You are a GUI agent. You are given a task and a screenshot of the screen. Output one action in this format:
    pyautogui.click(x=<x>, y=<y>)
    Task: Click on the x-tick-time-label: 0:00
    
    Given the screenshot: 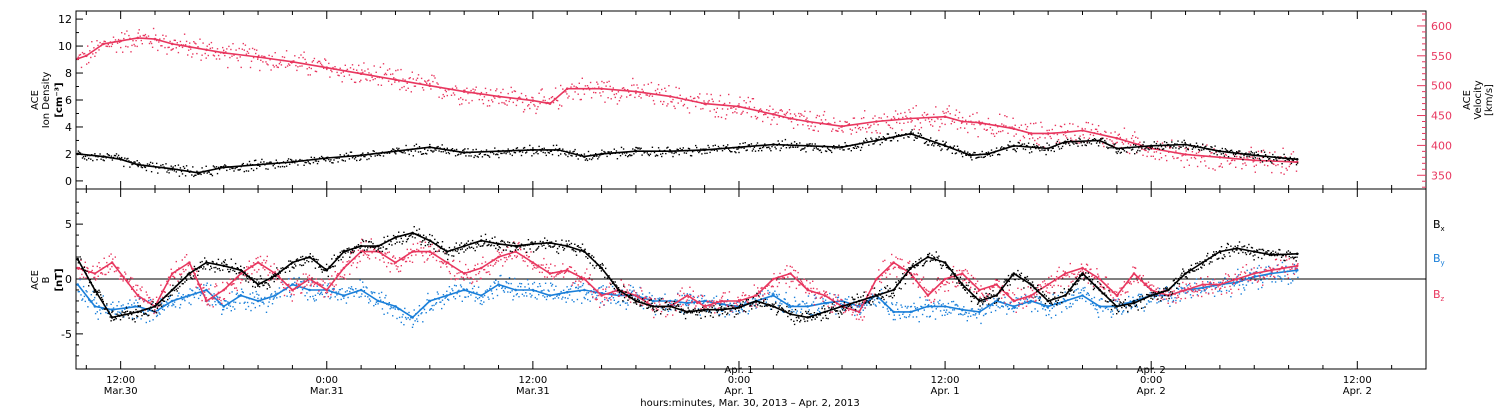 What is the action you would take?
    pyautogui.click(x=327, y=380)
    